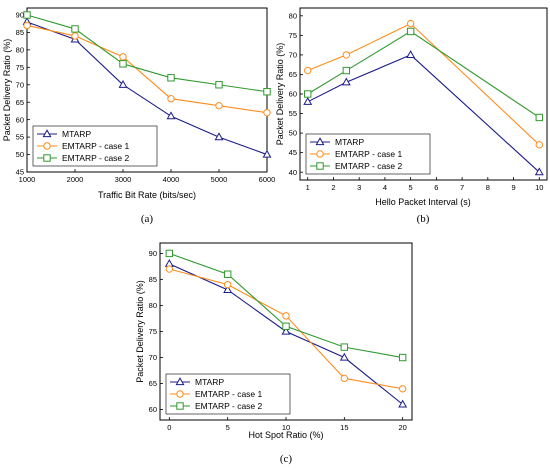 The height and width of the screenshot is (470, 550). What do you see at coordinates (147, 195) in the screenshot?
I see `x-axis-label: Traffic Bit Rate (bits/sec)` at bounding box center [147, 195].